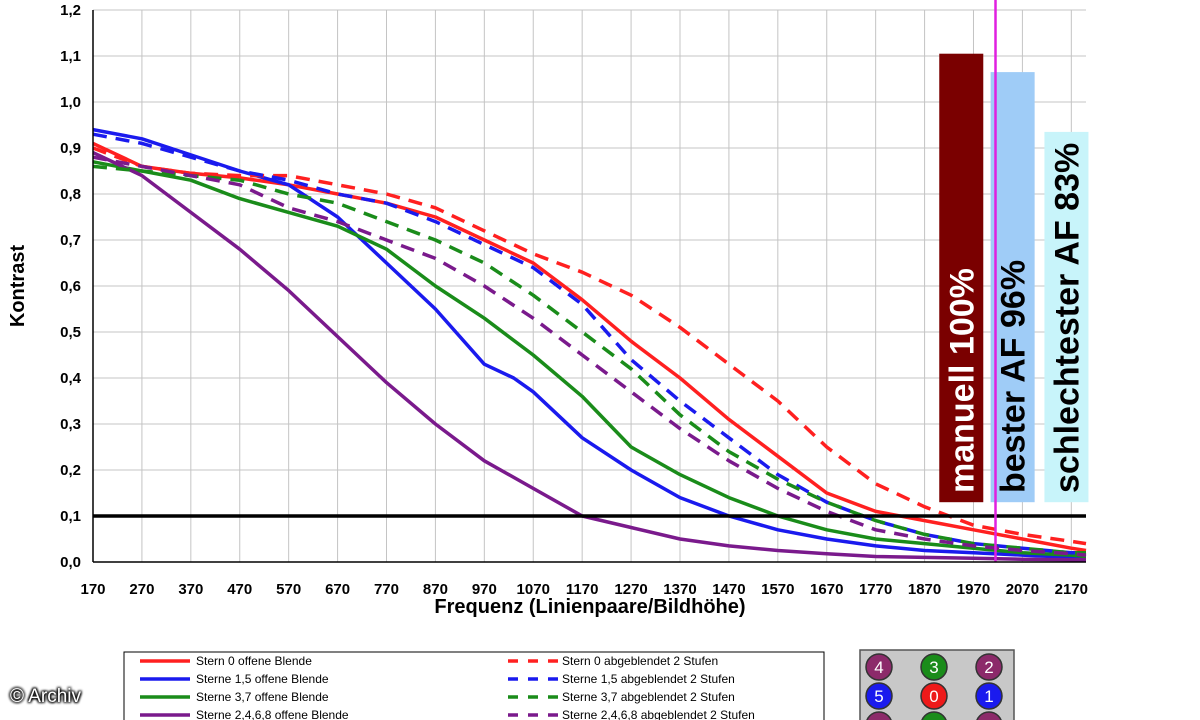 The image size is (1200, 720). I want to click on x-tick-label: 570, so click(288, 589).